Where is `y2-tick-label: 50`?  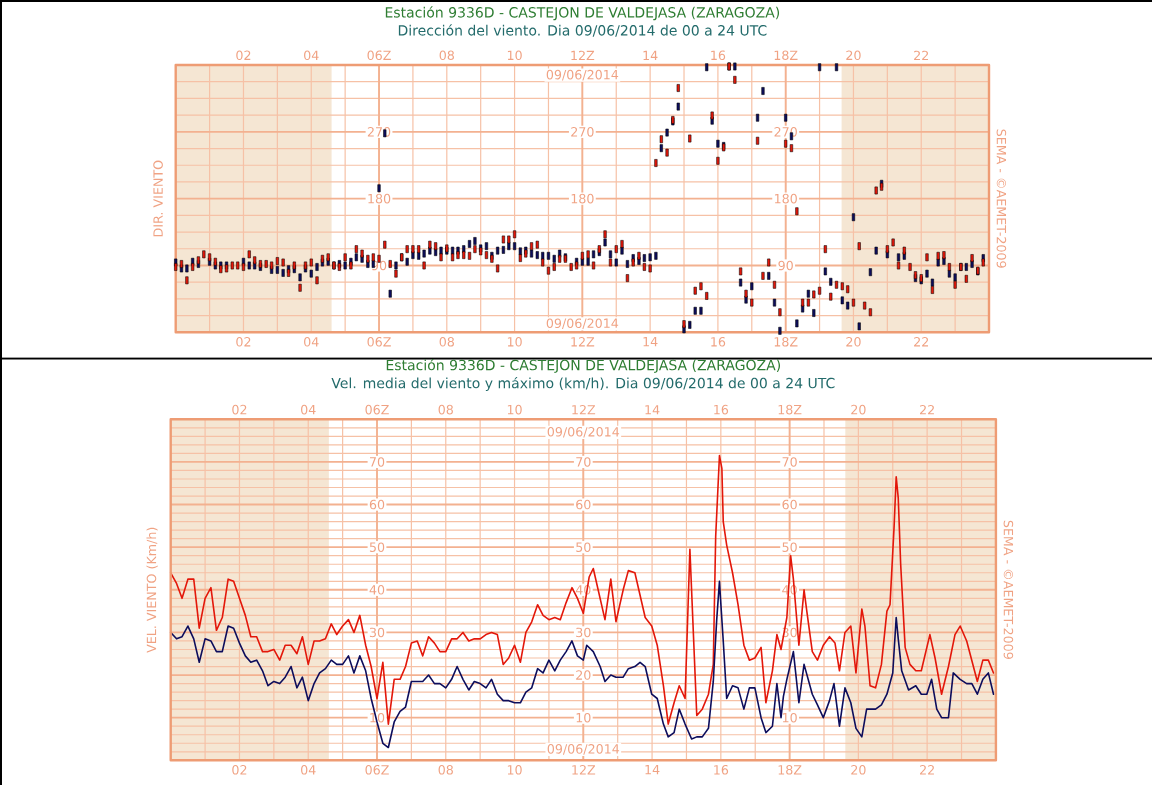 y2-tick-label: 50 is located at coordinates (583, 547).